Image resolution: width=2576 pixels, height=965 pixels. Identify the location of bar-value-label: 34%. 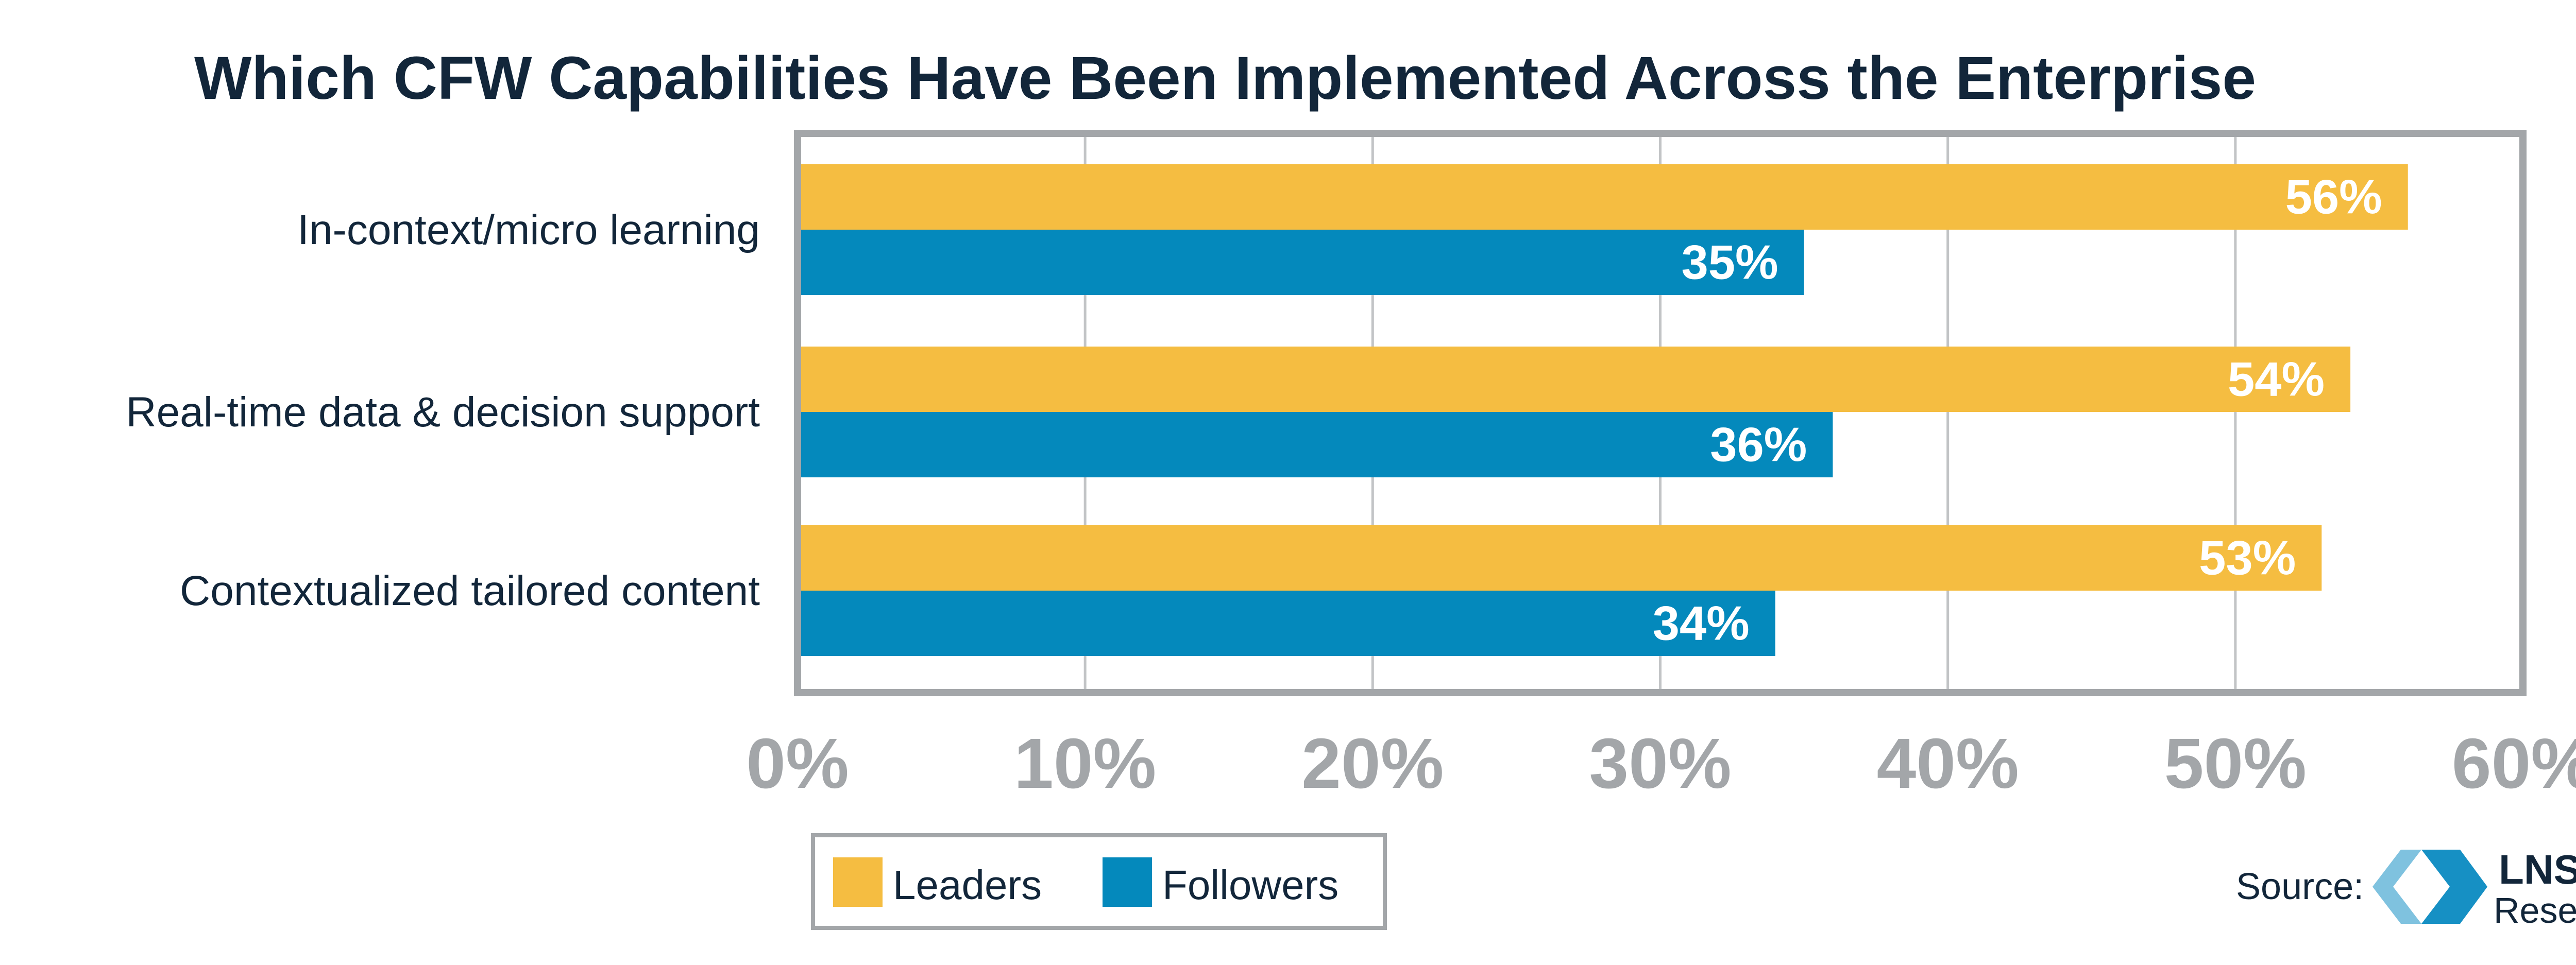
(1701, 623).